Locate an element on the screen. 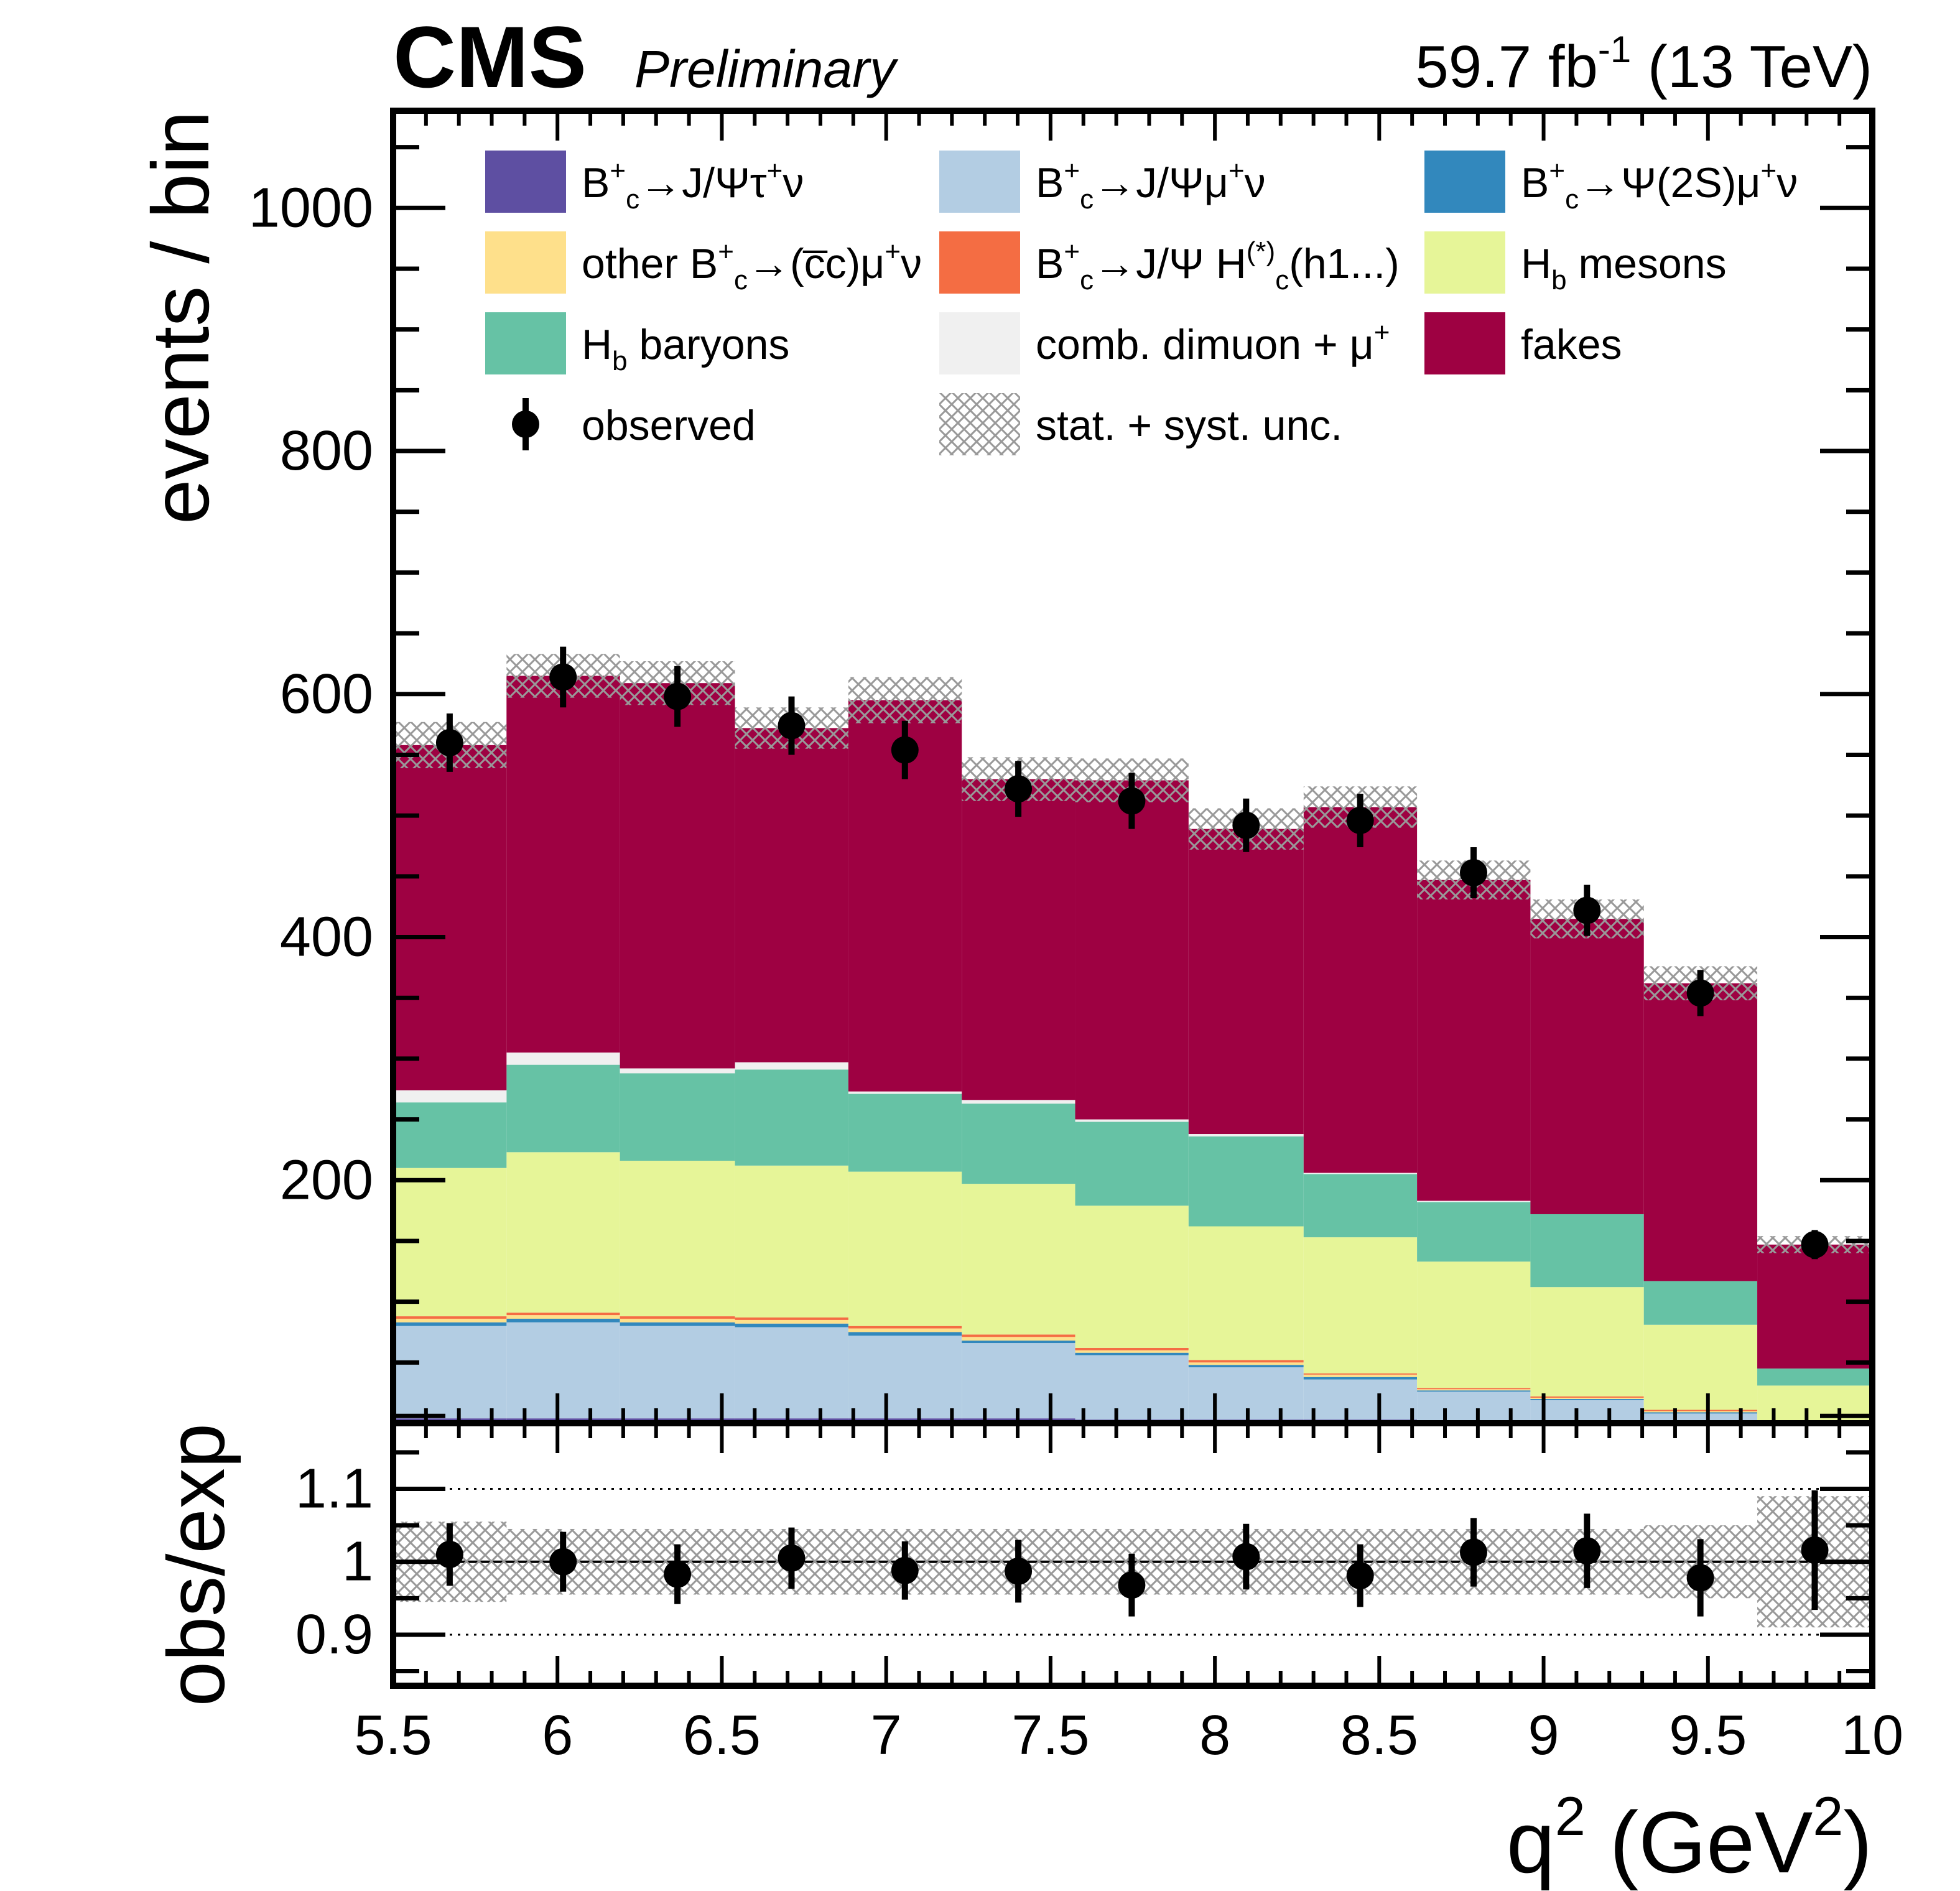  bar-Bc+→Ψ(2S)μ+ν-bin9 is located at coordinates (1474, 1391).